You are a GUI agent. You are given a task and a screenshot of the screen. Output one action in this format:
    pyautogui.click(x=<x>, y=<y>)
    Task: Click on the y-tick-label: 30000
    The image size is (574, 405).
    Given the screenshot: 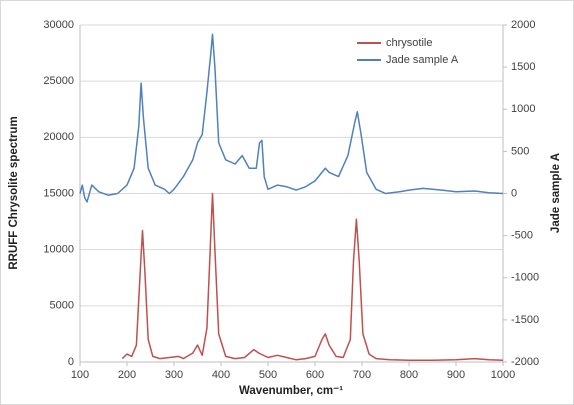 What is the action you would take?
    pyautogui.click(x=58, y=25)
    